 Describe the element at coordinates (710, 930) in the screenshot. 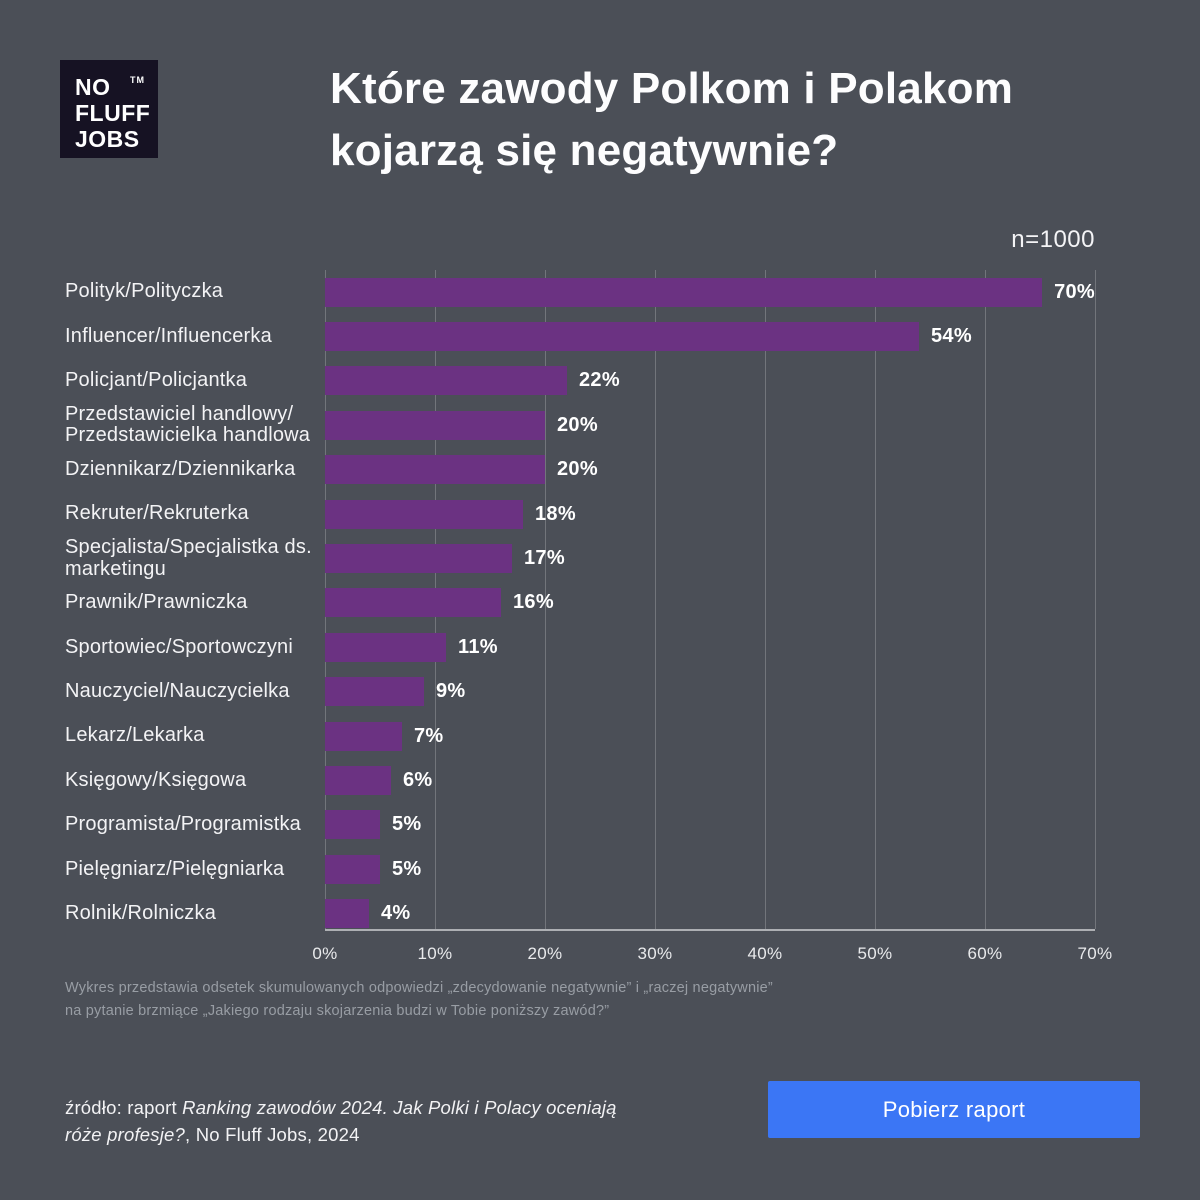

I see `x-axis-line` at that location.